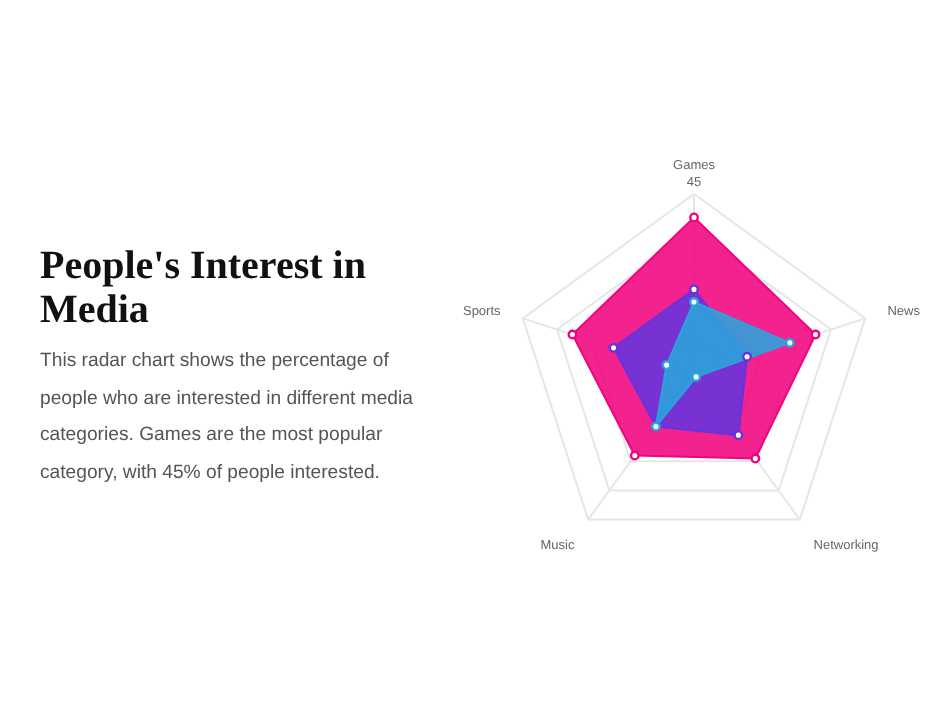  What do you see at coordinates (204, 288) in the screenshot?
I see `text: People's Interest in Media` at bounding box center [204, 288].